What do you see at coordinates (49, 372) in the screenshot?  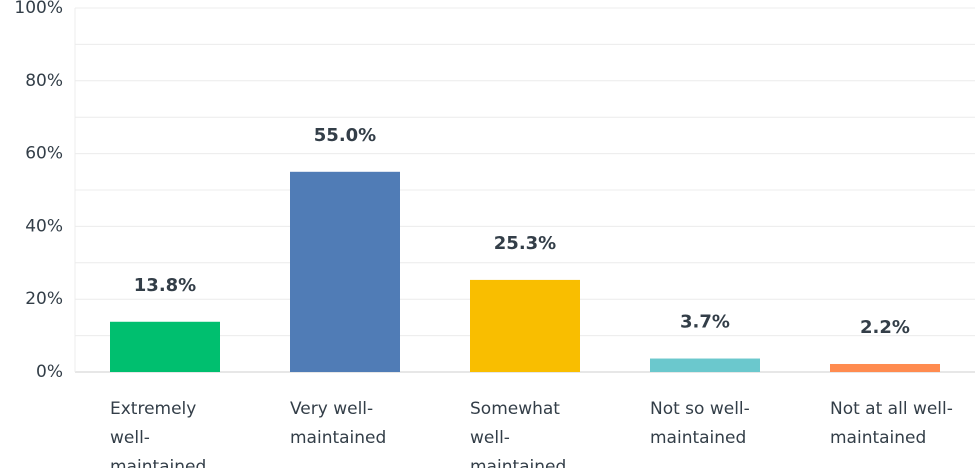 I see `y-tick-label: 0%` at bounding box center [49, 372].